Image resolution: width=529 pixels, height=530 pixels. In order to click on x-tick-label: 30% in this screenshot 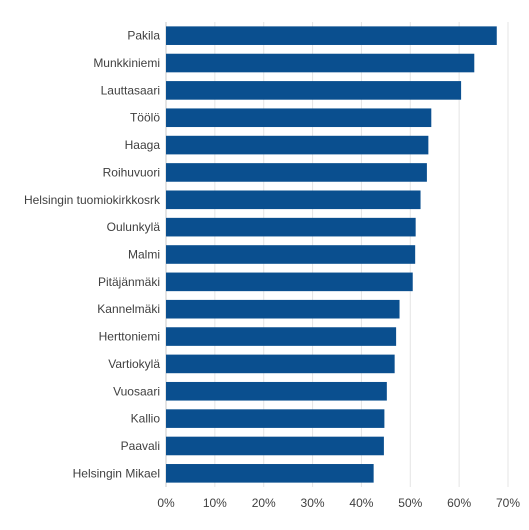, I will do `click(313, 503)`.